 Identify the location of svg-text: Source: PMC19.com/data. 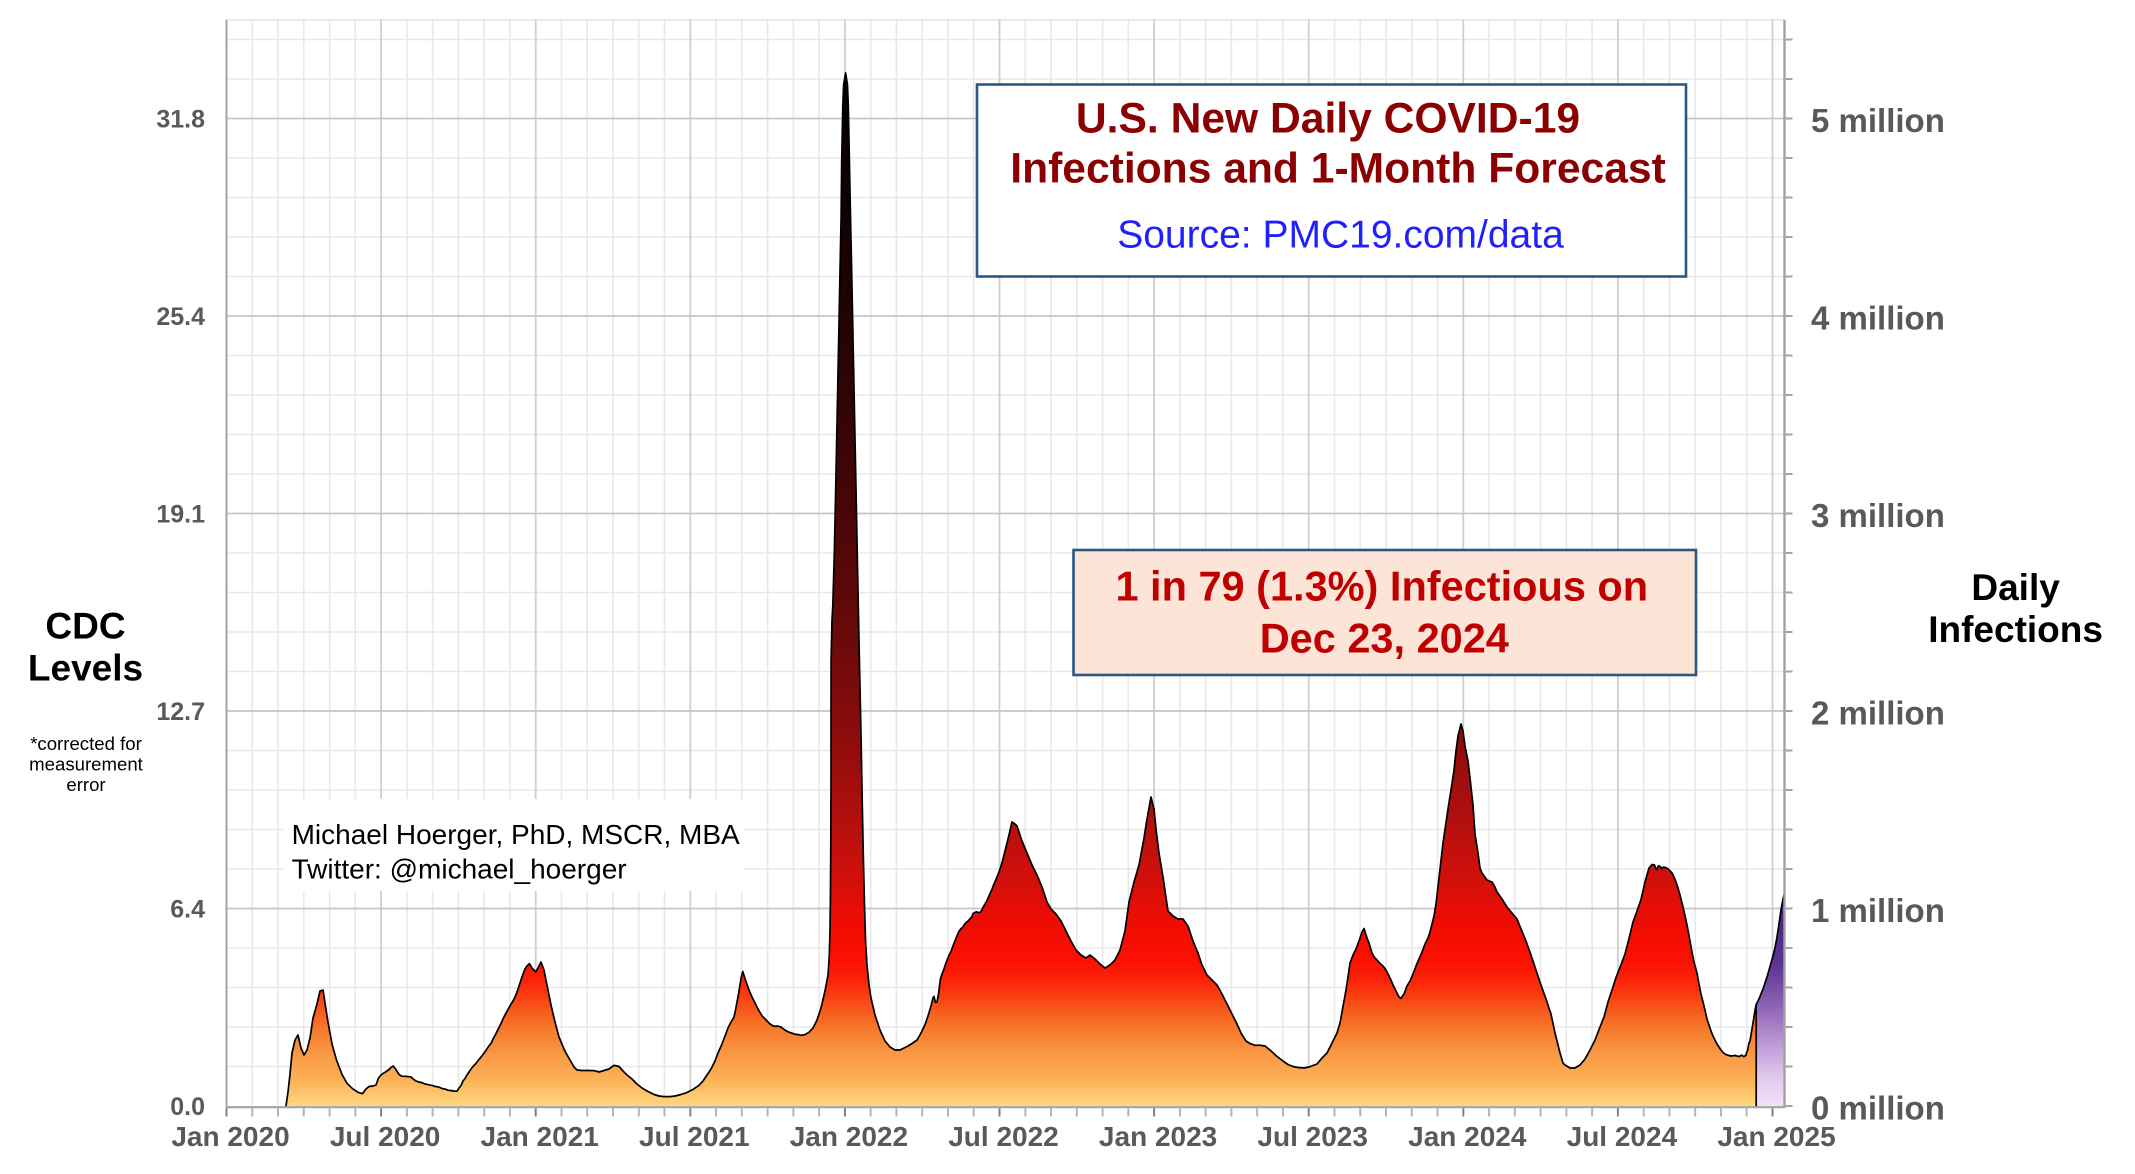
(1340, 235).